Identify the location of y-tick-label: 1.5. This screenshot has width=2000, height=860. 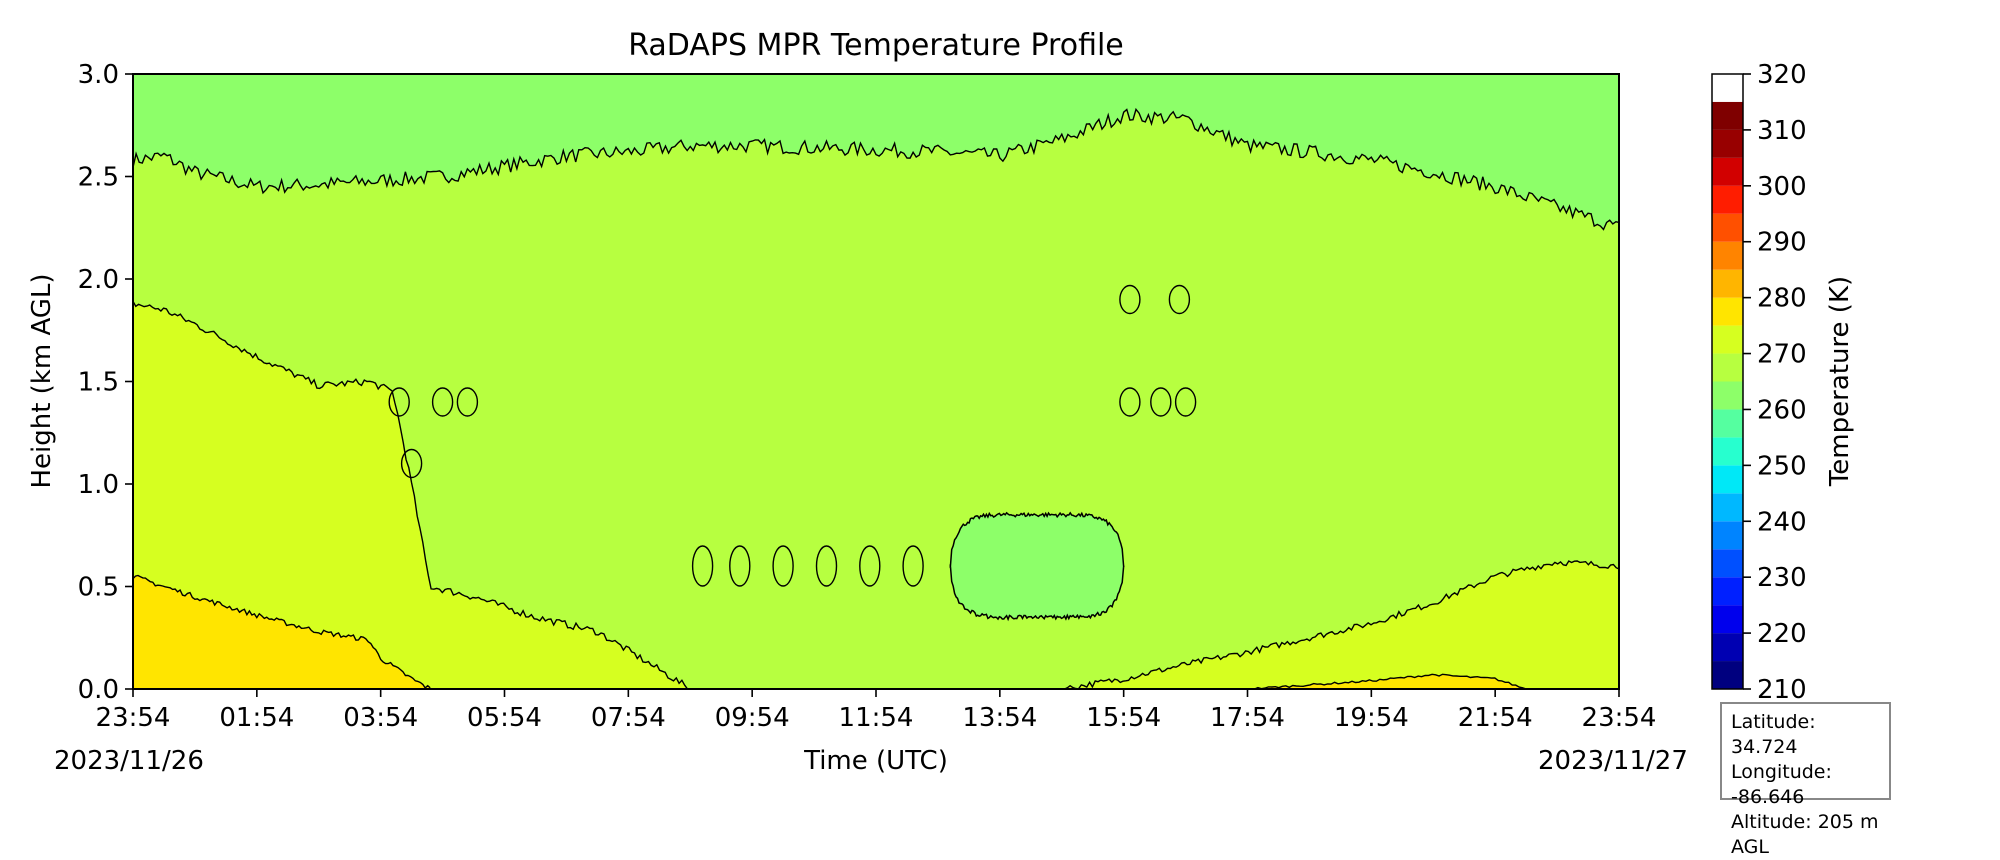
(98, 383).